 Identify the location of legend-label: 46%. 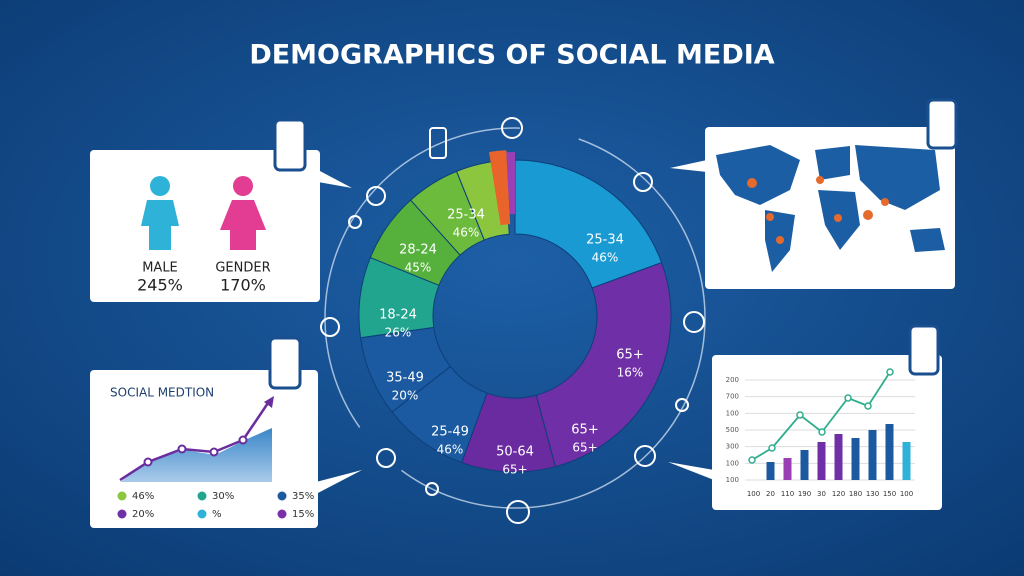
(143, 496).